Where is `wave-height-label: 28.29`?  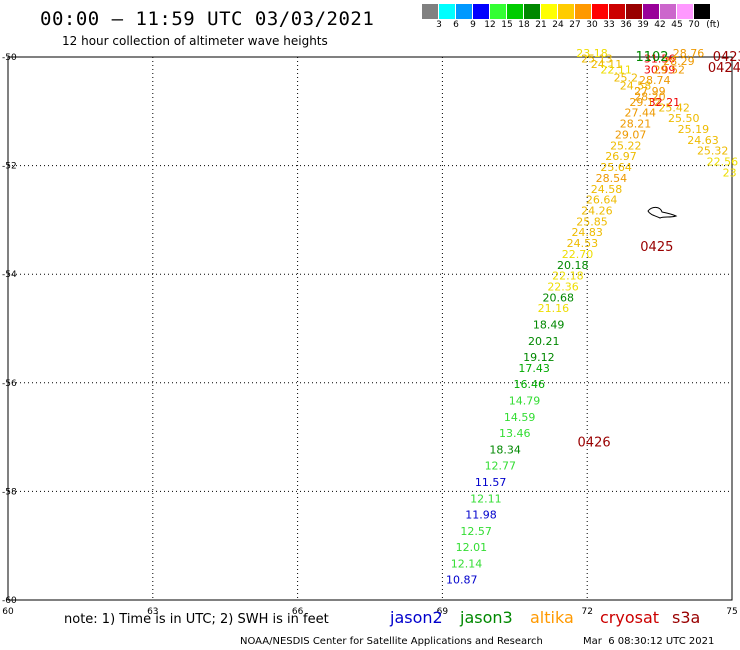
wave-height-label: 28.29 is located at coordinates (679, 61).